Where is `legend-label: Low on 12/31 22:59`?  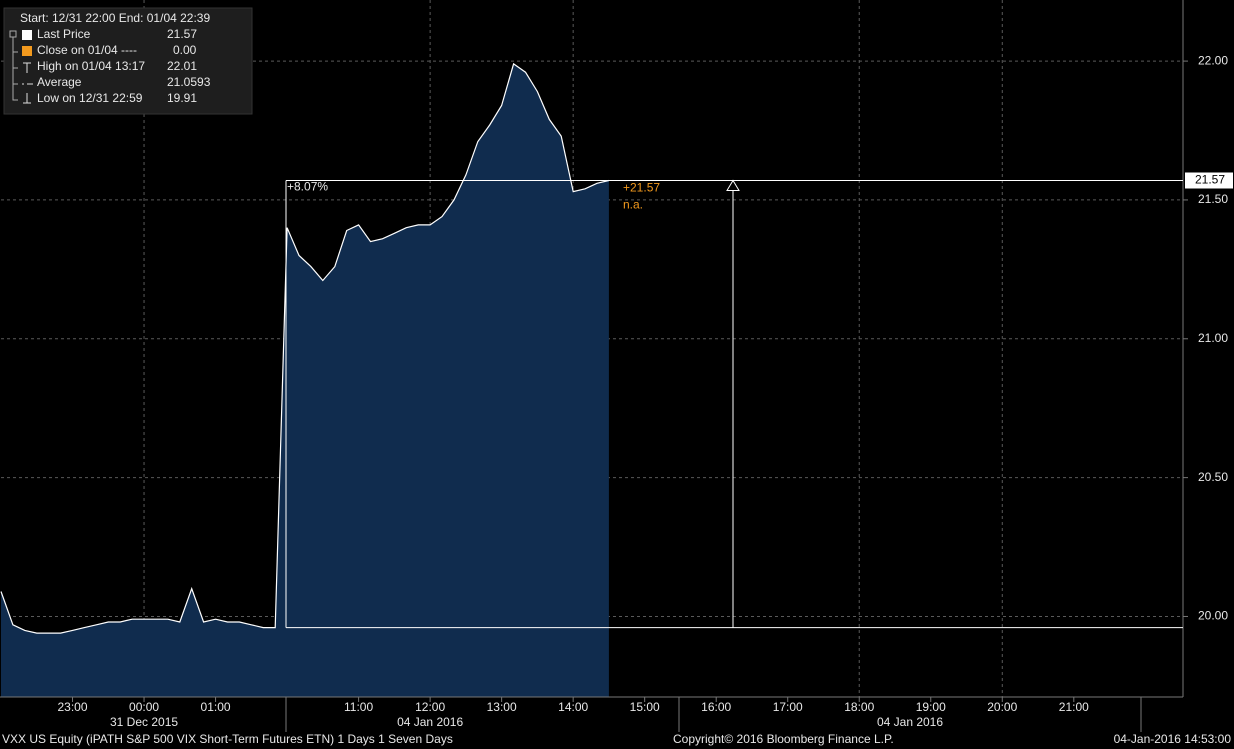 legend-label: Low on 12/31 22:59 is located at coordinates (90, 98).